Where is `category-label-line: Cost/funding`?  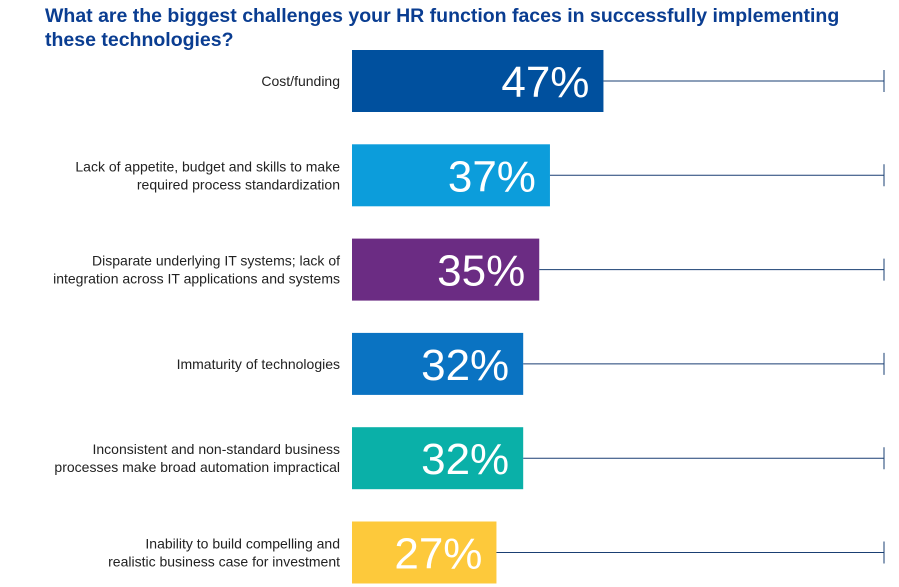 category-label-line: Cost/funding is located at coordinates (300, 81).